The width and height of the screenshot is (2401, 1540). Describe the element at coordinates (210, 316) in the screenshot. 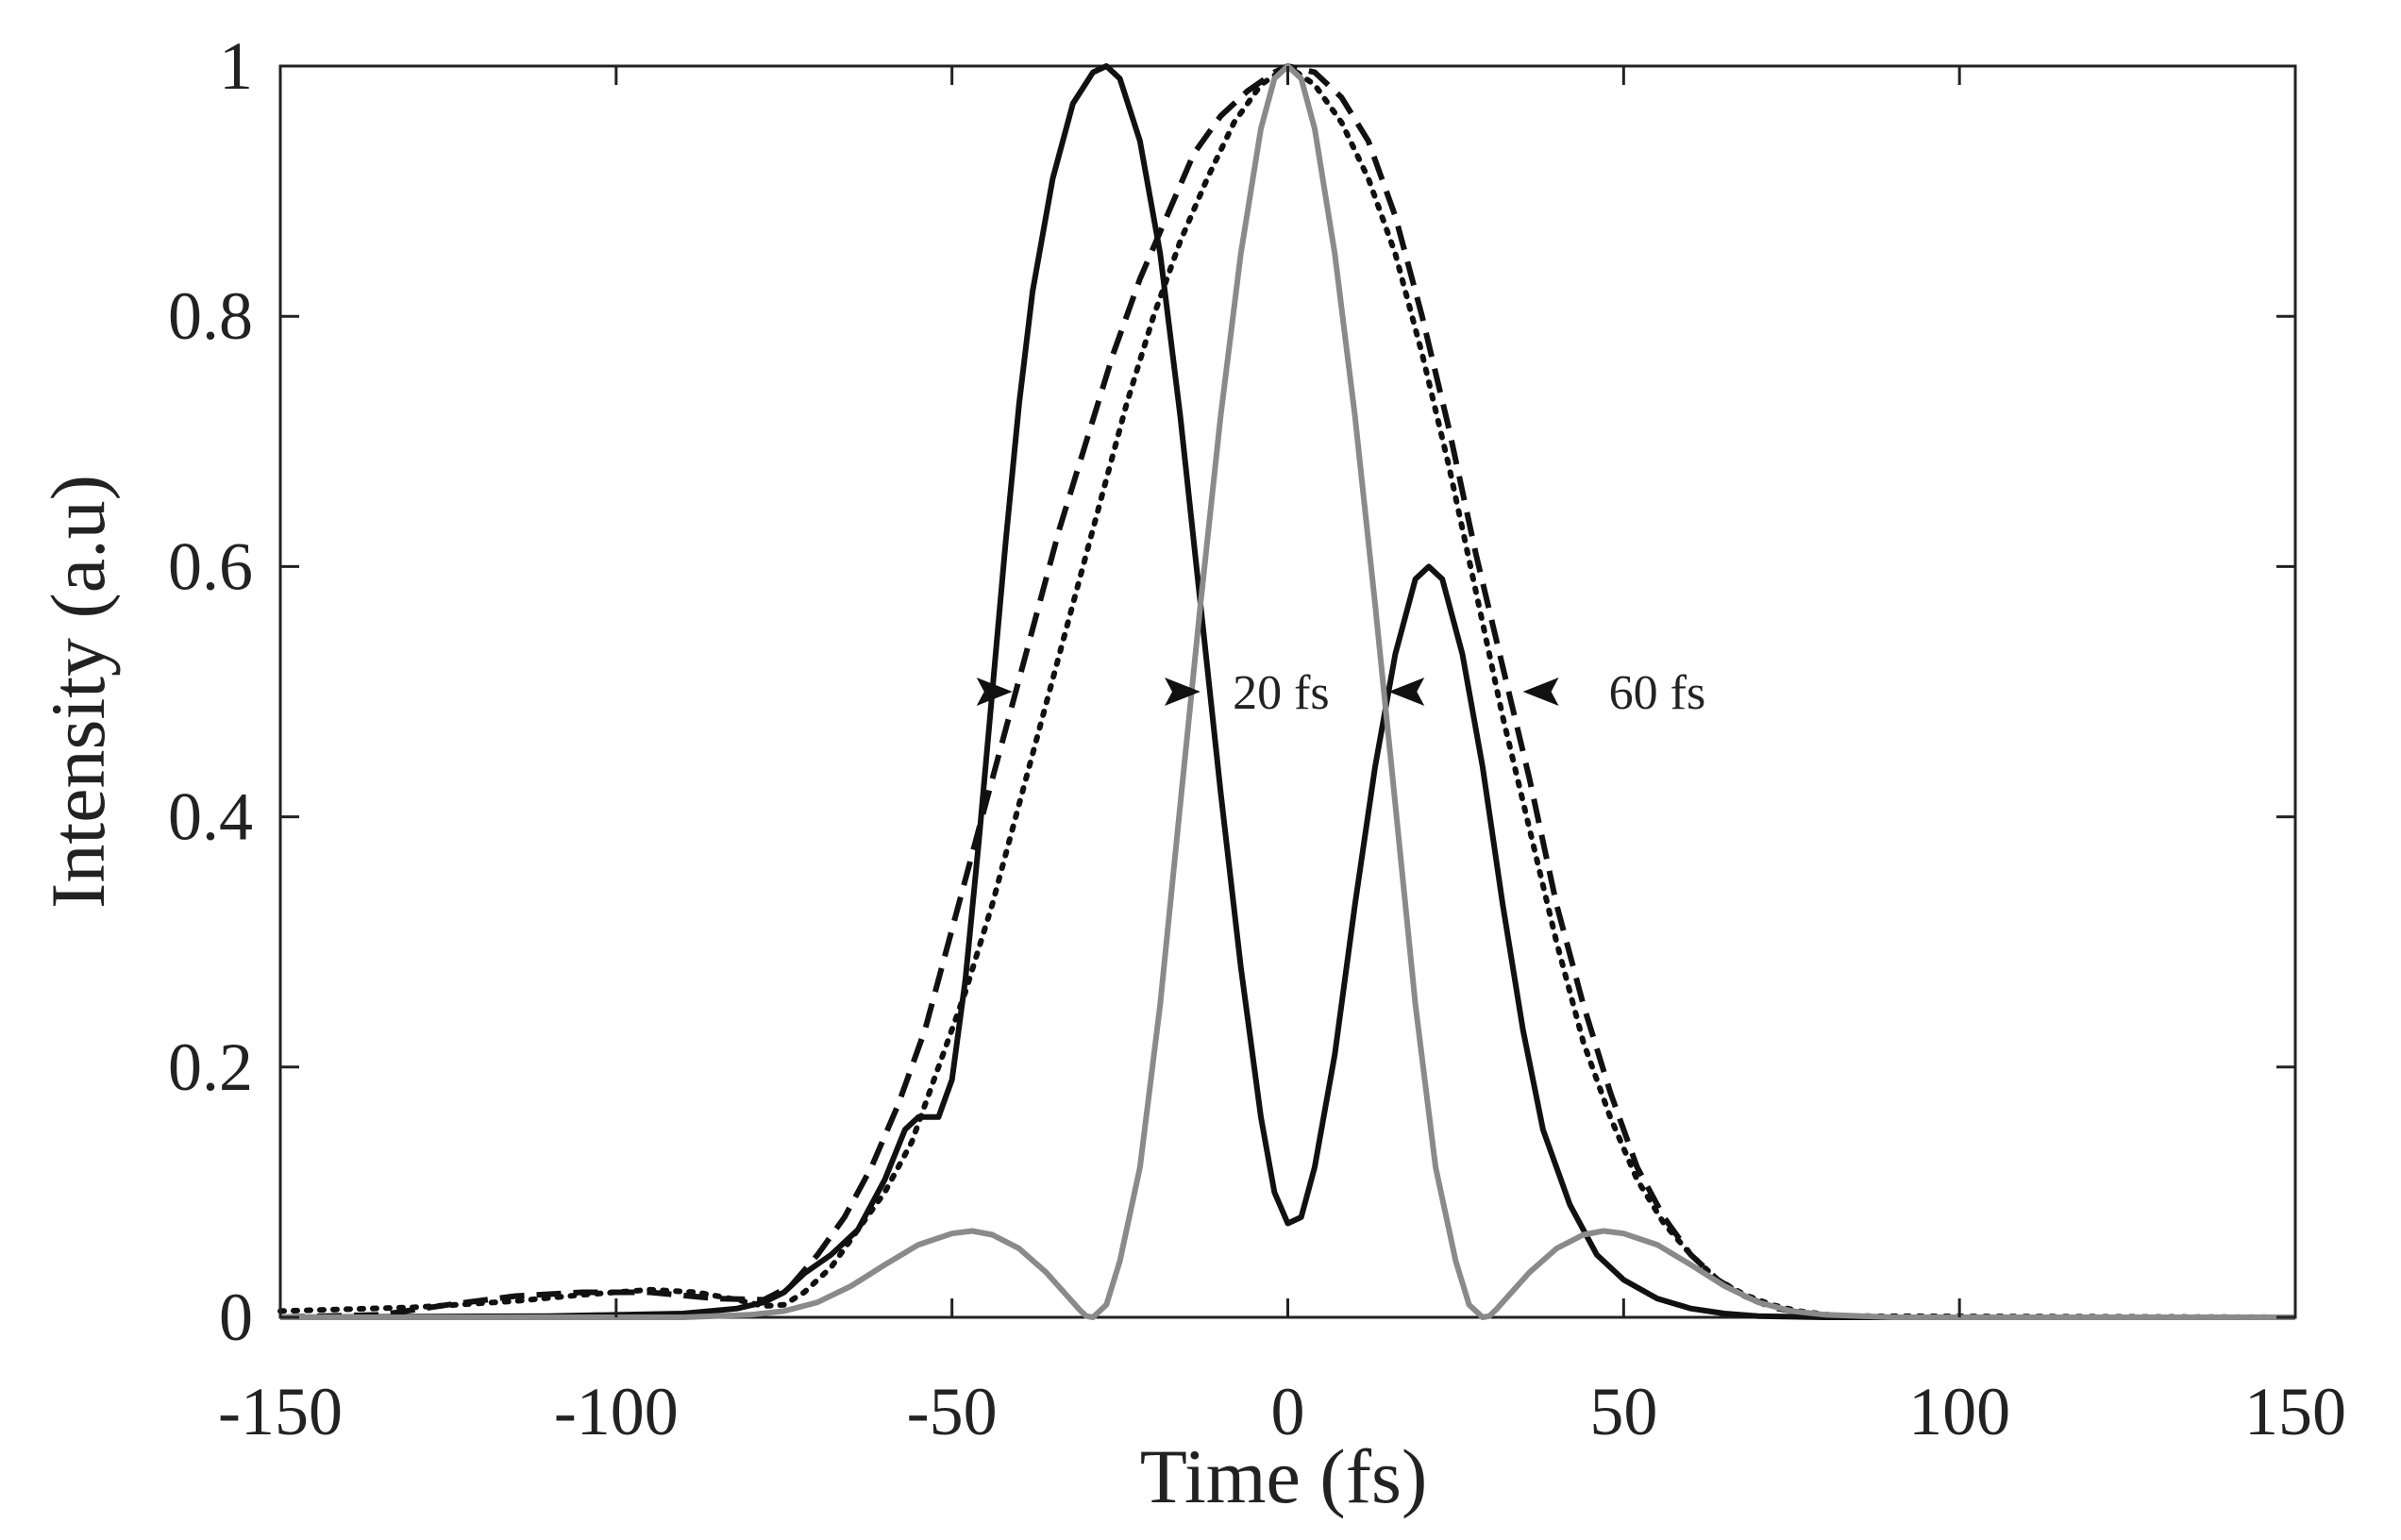

I see `y-tick-label: 0.8` at that location.